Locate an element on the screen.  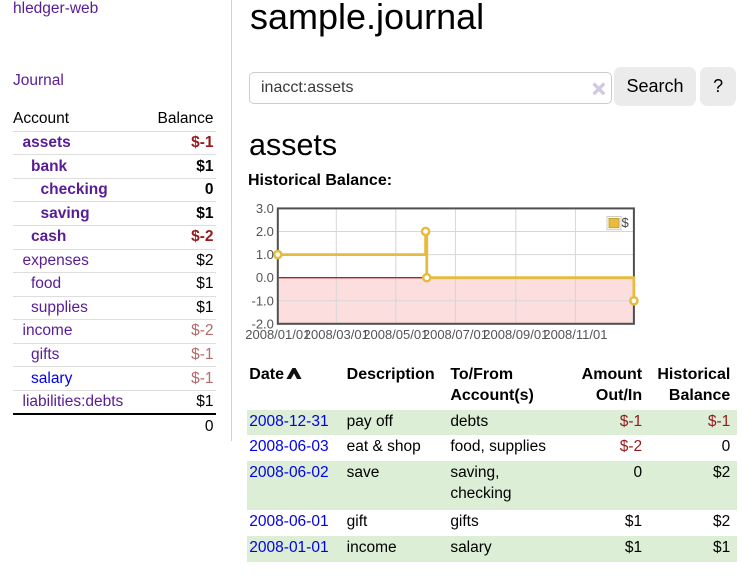
svg-text: 0.0 is located at coordinates (265, 277).